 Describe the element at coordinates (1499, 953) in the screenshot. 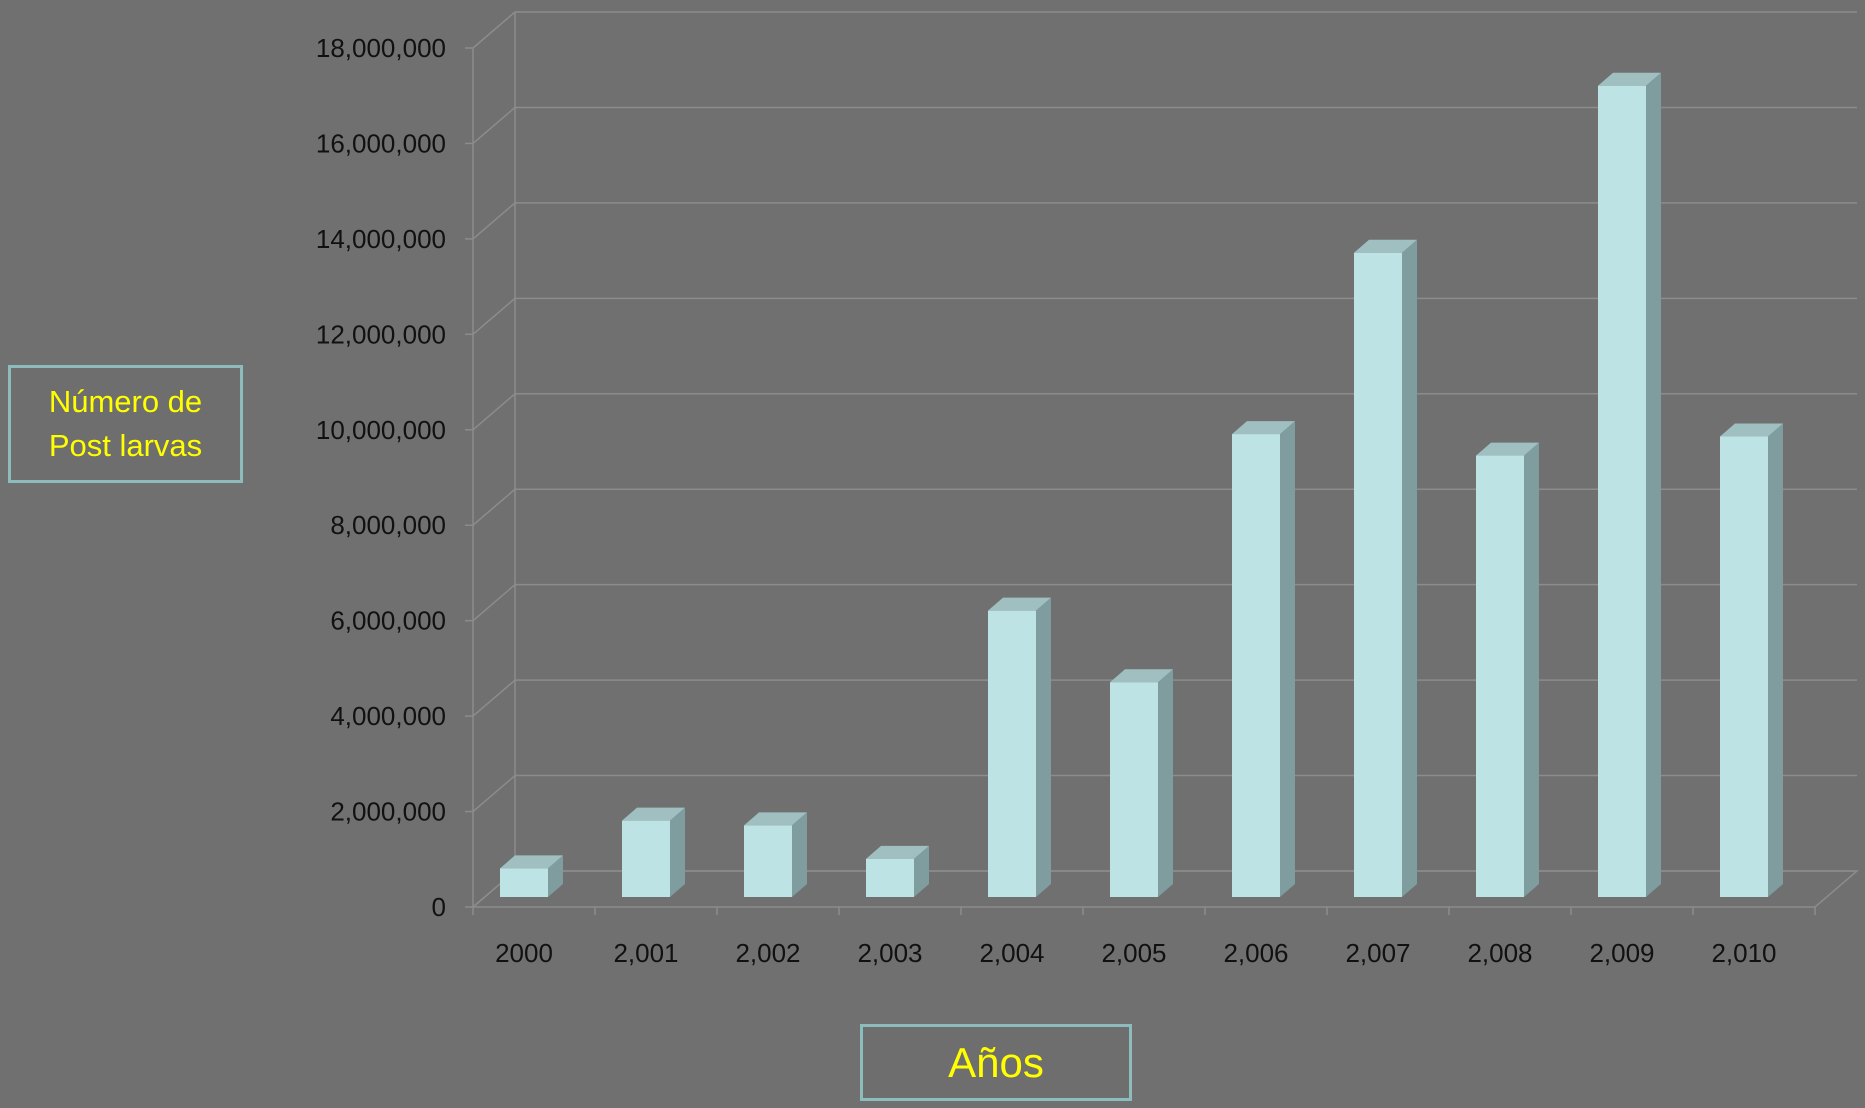

I see `x-tick-label: 2,008` at that location.